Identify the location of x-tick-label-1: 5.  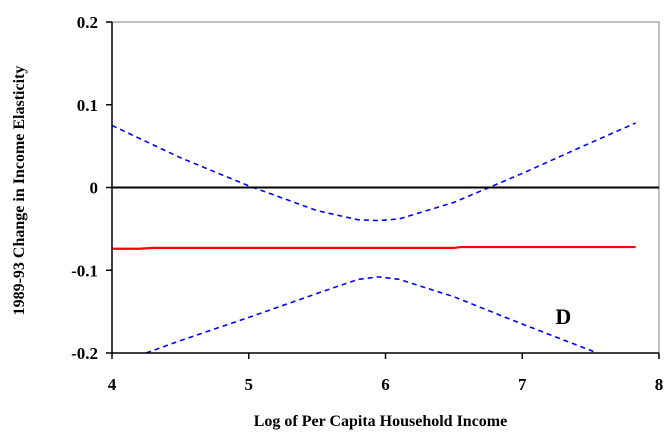
(249, 384).